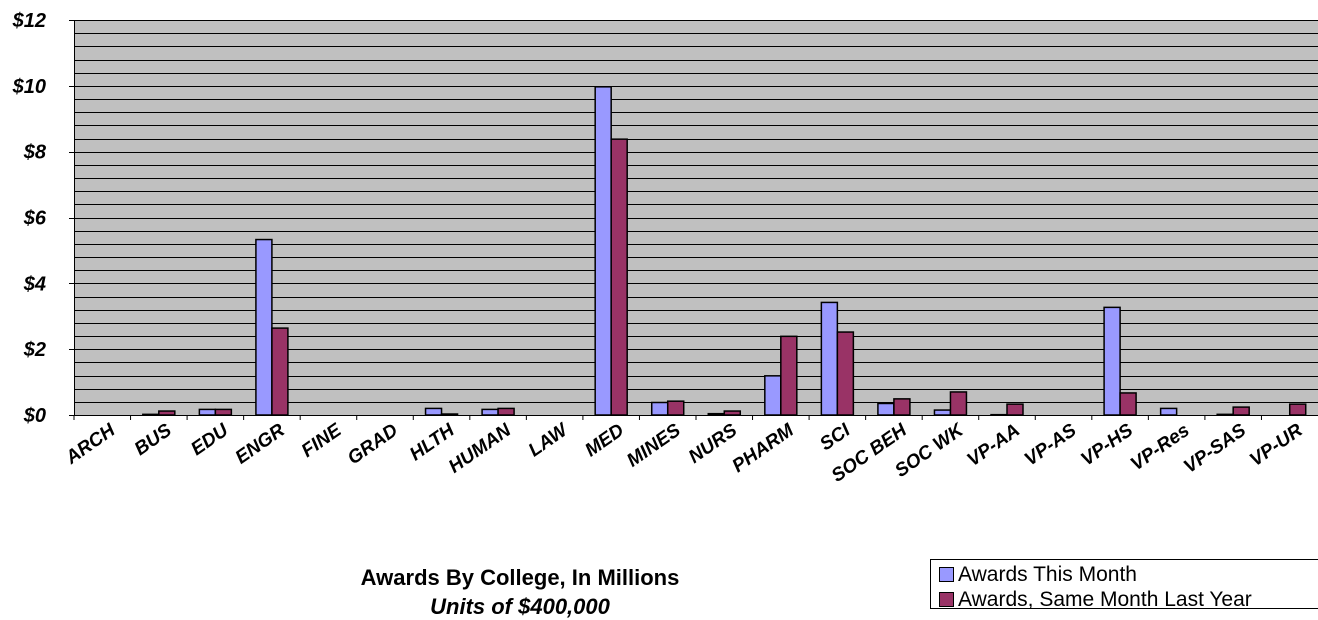 The image size is (1318, 620). Describe the element at coordinates (1051, 445) in the screenshot. I see `x-tick-label: VP-AS` at that location.